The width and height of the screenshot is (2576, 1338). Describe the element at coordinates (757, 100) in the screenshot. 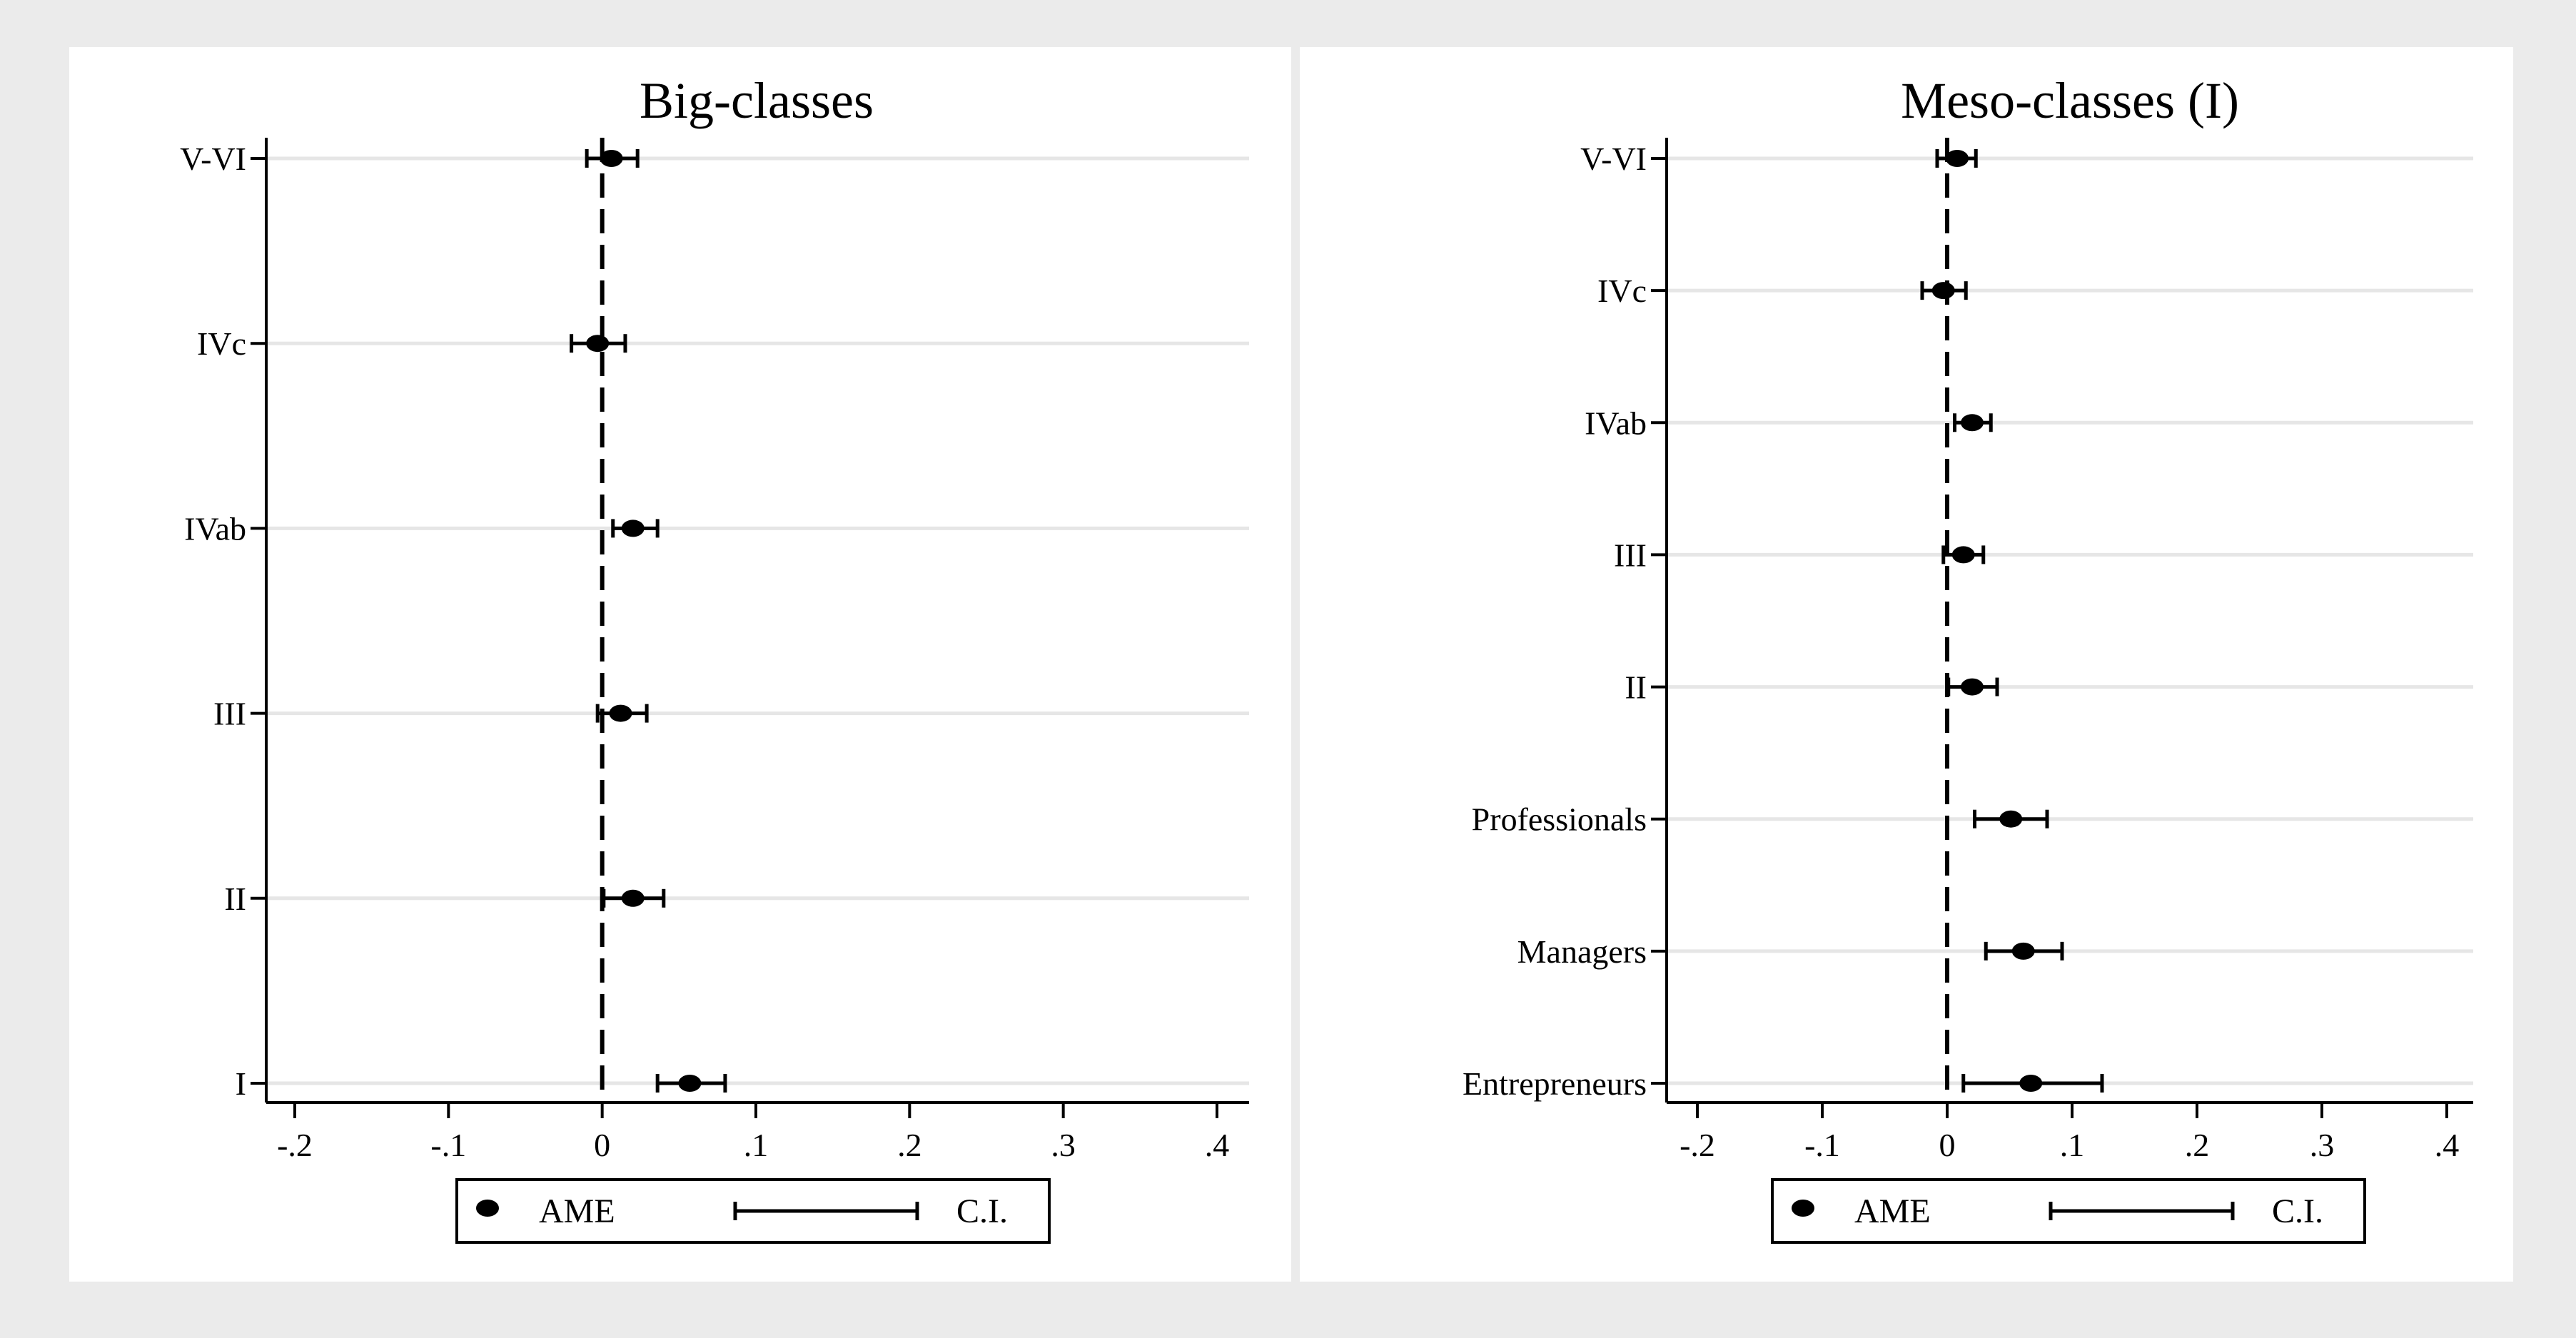

I see `chart-title: Big-classes` at that location.